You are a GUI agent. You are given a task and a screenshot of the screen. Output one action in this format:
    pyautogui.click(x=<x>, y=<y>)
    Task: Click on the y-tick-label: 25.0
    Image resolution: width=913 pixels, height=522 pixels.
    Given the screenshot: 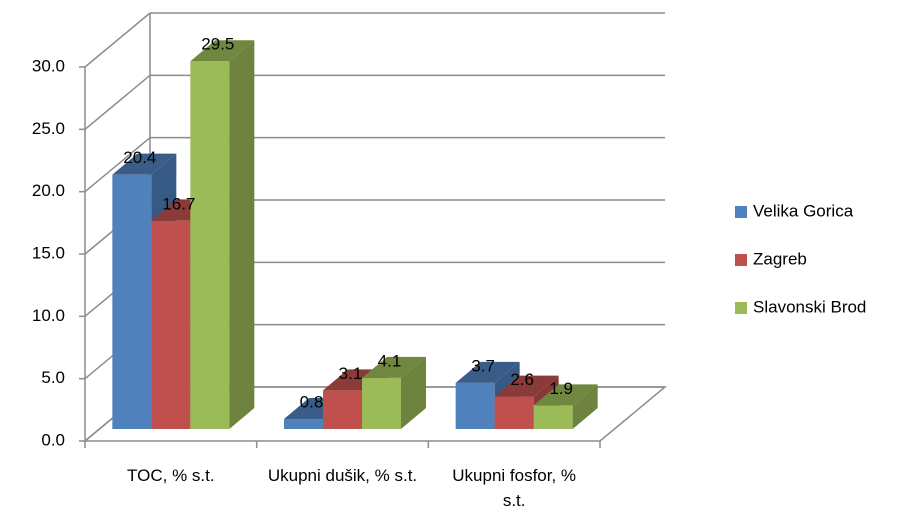 What is the action you would take?
    pyautogui.click(x=48, y=128)
    